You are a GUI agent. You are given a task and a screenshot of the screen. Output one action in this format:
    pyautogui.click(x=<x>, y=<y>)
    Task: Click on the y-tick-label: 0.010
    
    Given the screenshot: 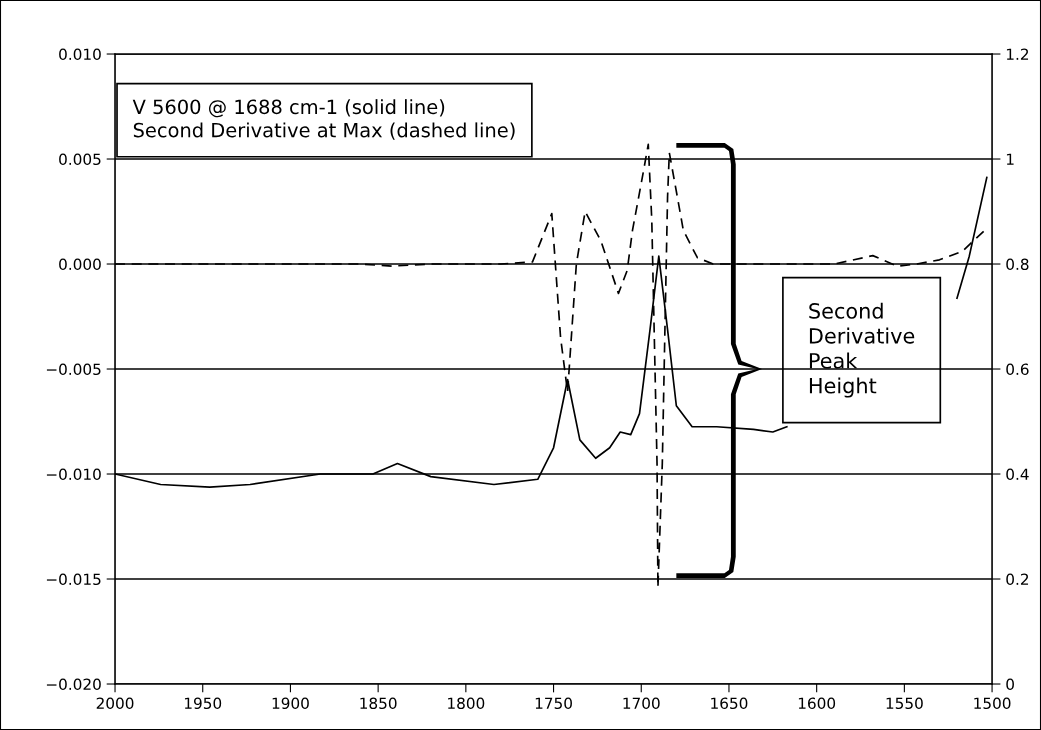 What is the action you would take?
    pyautogui.click(x=80, y=54)
    